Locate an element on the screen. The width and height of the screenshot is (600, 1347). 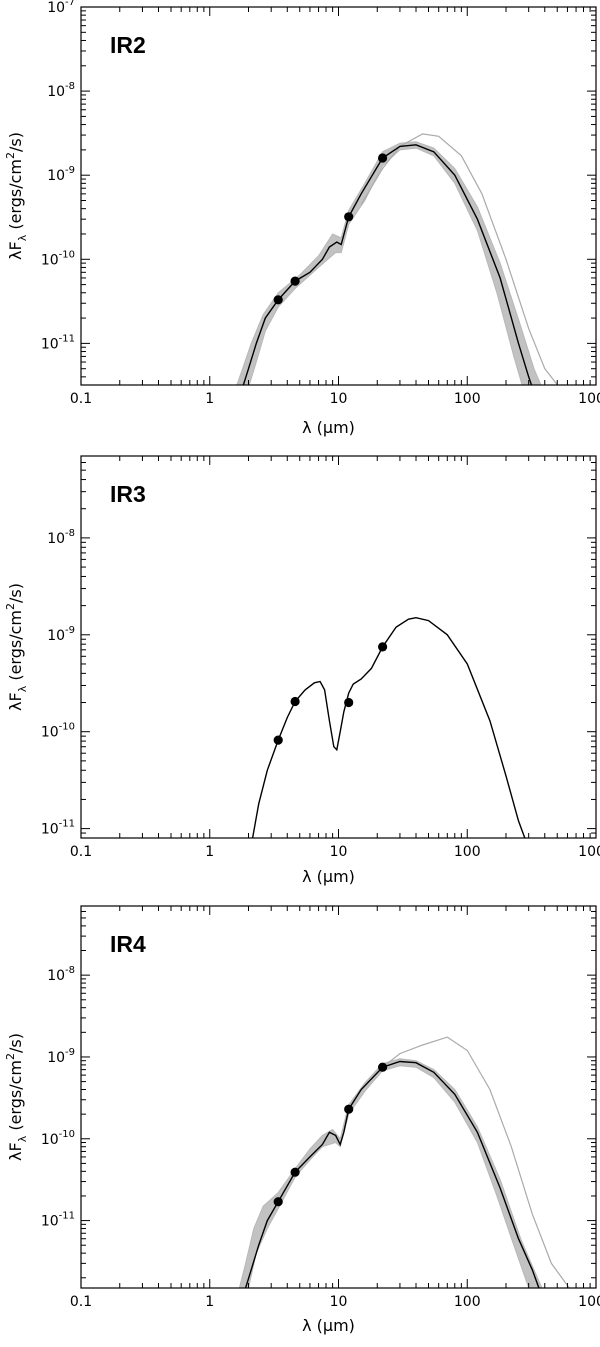
panel-title: IR4 is located at coordinates (128, 944).